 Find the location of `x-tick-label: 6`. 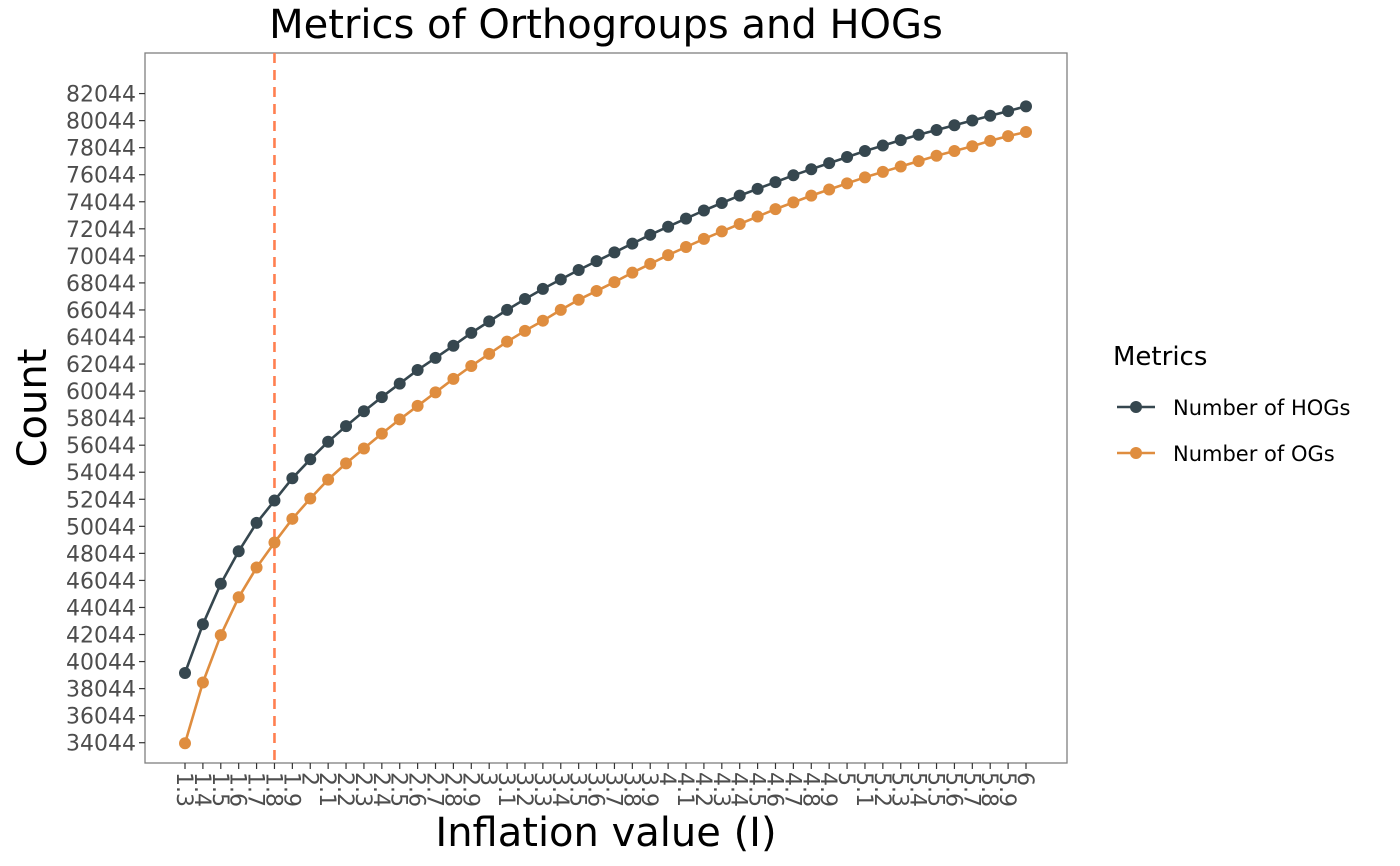

x-tick-label: 6 is located at coordinates (1024, 779).